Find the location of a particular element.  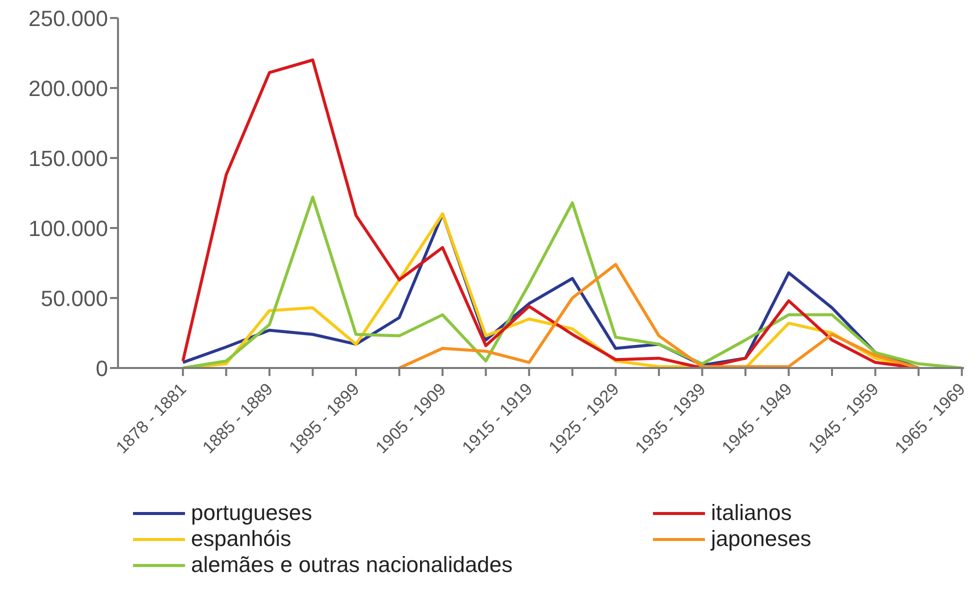

legend-label: italianos is located at coordinates (751, 513).